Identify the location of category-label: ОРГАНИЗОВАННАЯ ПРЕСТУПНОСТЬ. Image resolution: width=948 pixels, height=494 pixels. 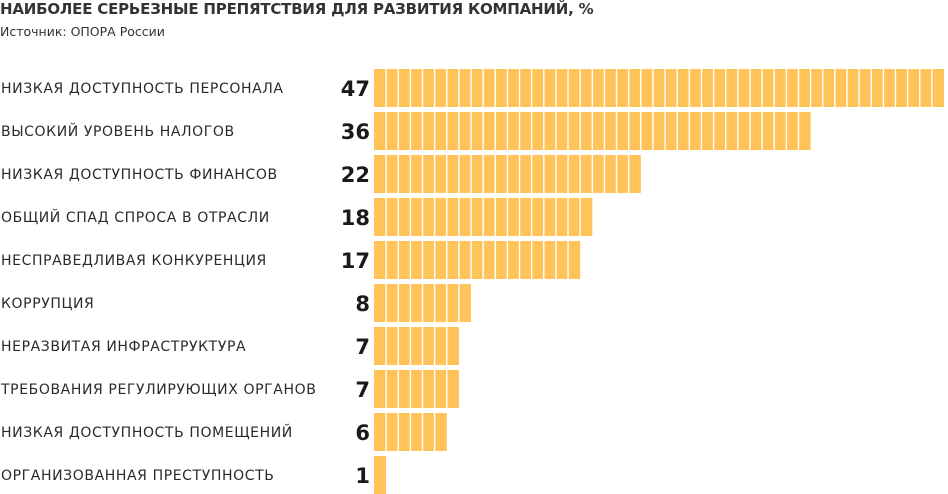
(137, 476).